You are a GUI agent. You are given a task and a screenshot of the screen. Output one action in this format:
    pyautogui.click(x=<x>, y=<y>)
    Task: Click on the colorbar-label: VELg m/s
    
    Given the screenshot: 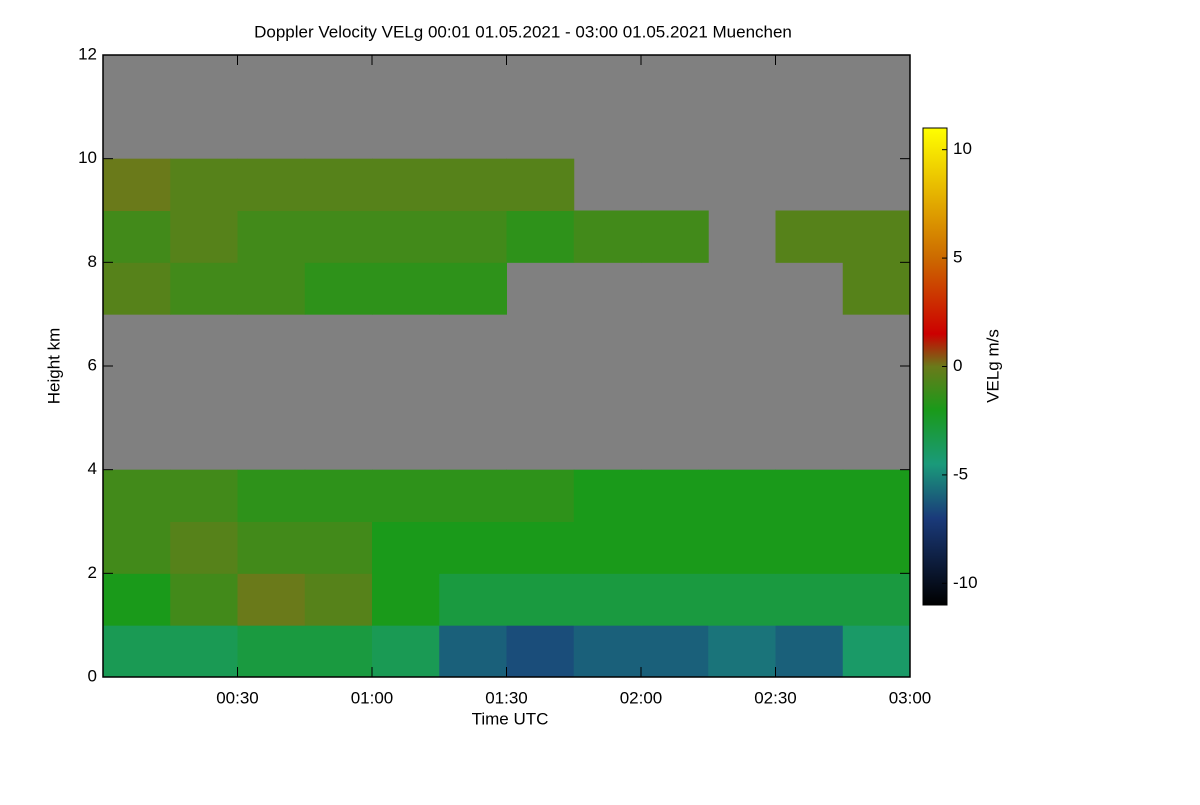 What is the action you would take?
    pyautogui.click(x=992, y=366)
    